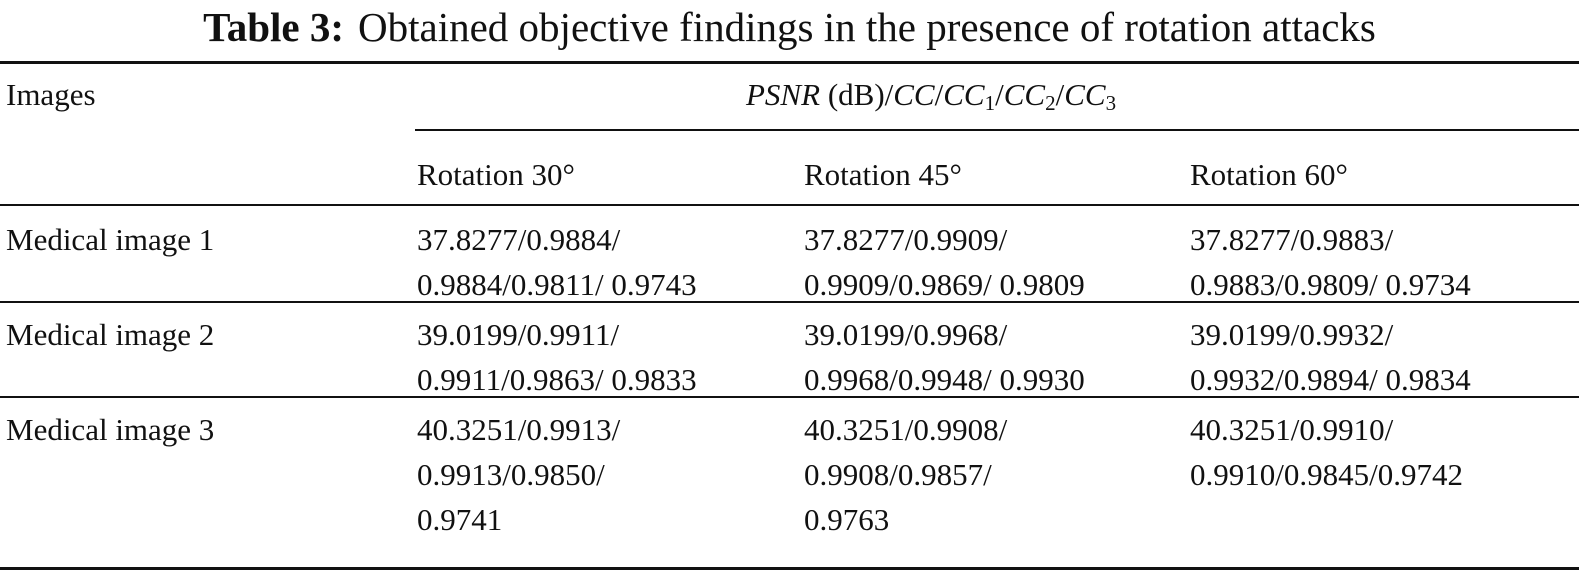 The height and width of the screenshot is (579, 1579). Describe the element at coordinates (997, 130) in the screenshot. I see `group-rule` at that location.